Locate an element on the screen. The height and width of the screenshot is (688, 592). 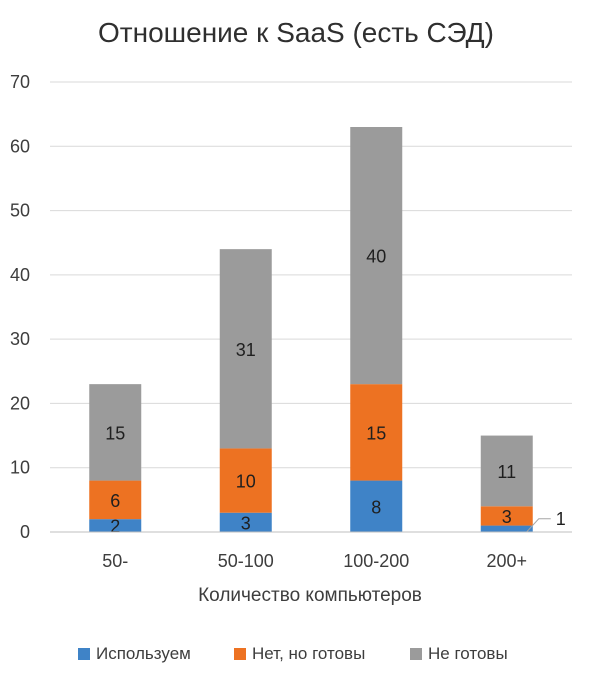
y-tick-label: 40 is located at coordinates (20, 275).